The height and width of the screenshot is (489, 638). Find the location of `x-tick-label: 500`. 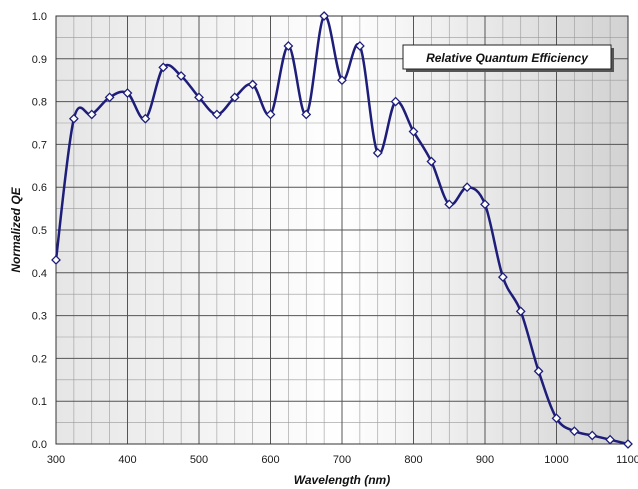

x-tick-label: 500 is located at coordinates (199, 460).